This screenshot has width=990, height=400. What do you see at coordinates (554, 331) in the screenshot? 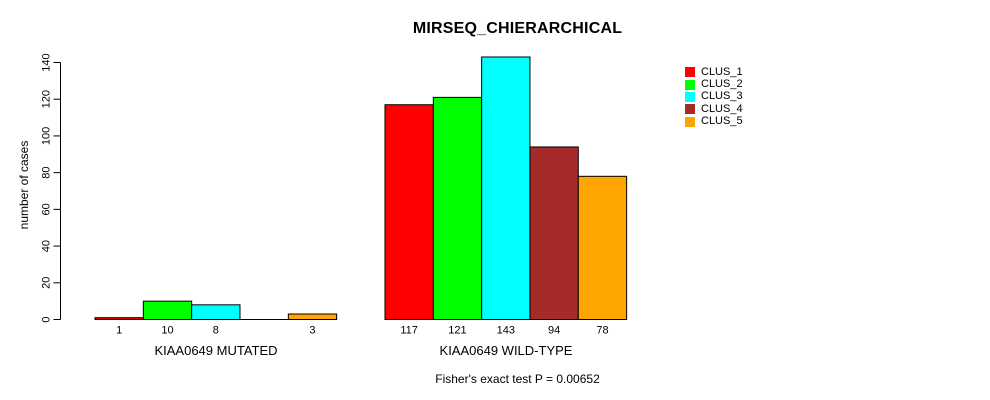
I see `bar-value-label: 94` at bounding box center [554, 331].